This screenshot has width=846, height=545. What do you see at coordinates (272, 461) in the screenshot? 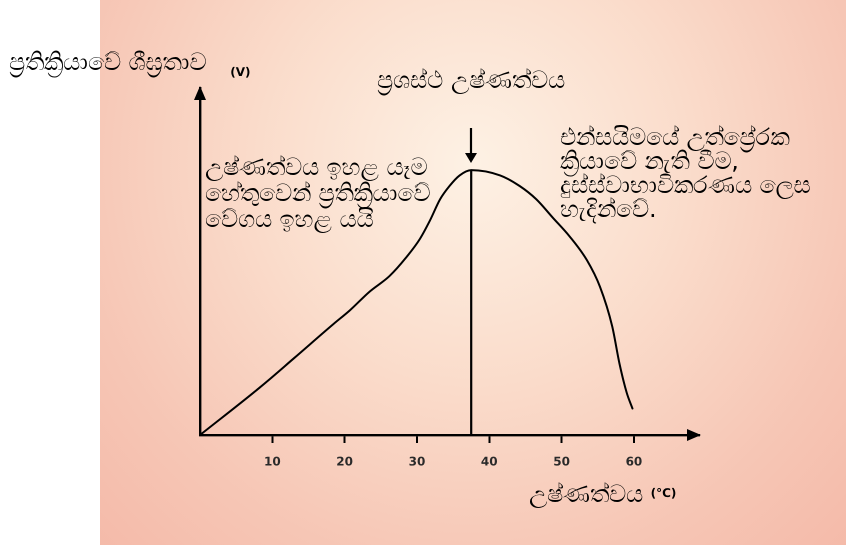
I see `x-tick-label: 10` at bounding box center [272, 461].